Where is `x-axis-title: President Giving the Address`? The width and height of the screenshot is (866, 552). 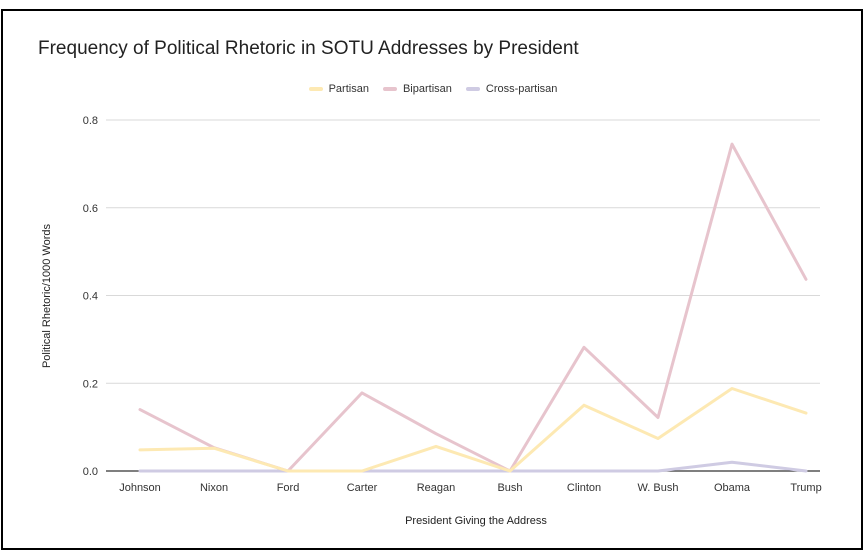
x-axis-title: President Giving the Address is located at coordinates (476, 521).